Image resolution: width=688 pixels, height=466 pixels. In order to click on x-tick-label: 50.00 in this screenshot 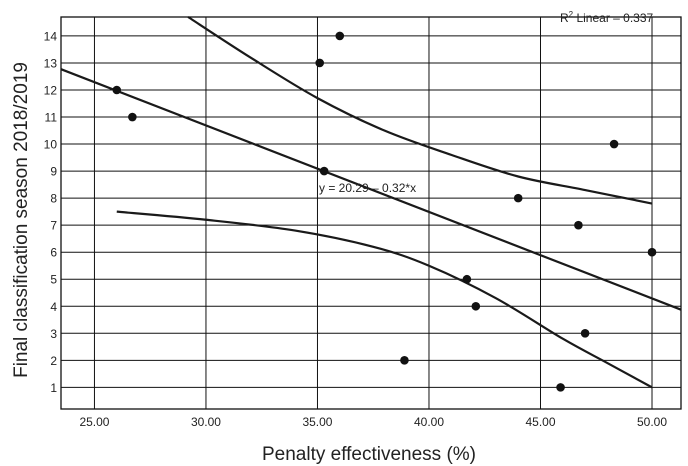, I will do `click(652, 422)`.